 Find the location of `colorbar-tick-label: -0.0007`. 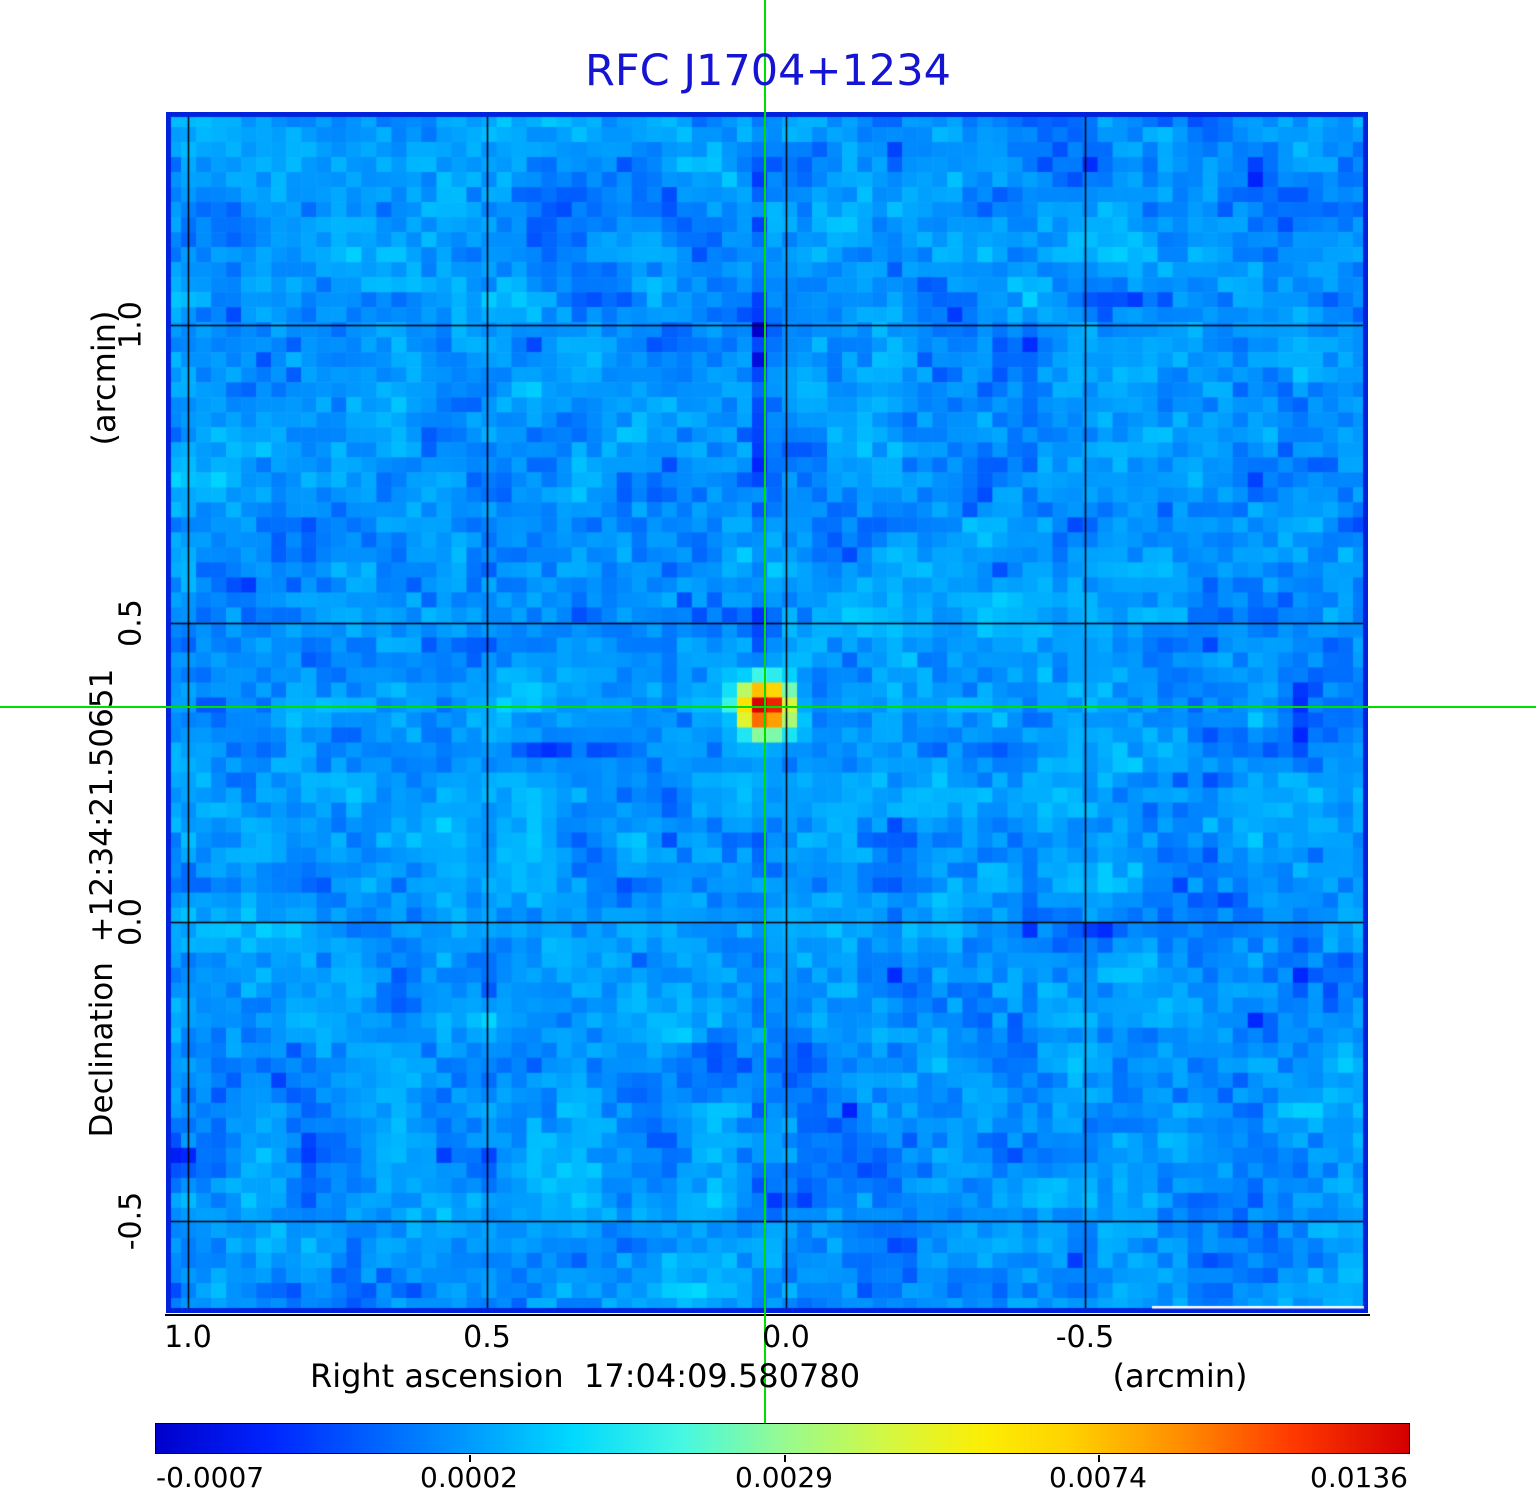

colorbar-tick-label: -0.0007 is located at coordinates (210, 1477).